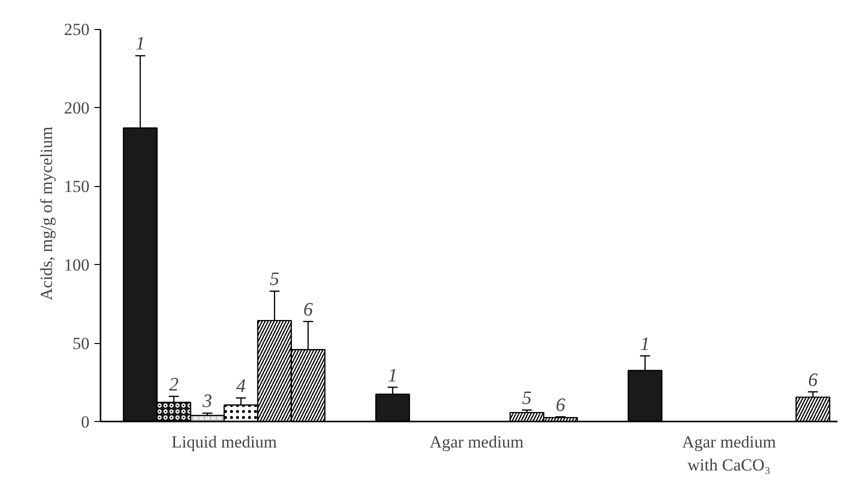 The height and width of the screenshot is (491, 852). I want to click on series-label: 5, so click(527, 399).